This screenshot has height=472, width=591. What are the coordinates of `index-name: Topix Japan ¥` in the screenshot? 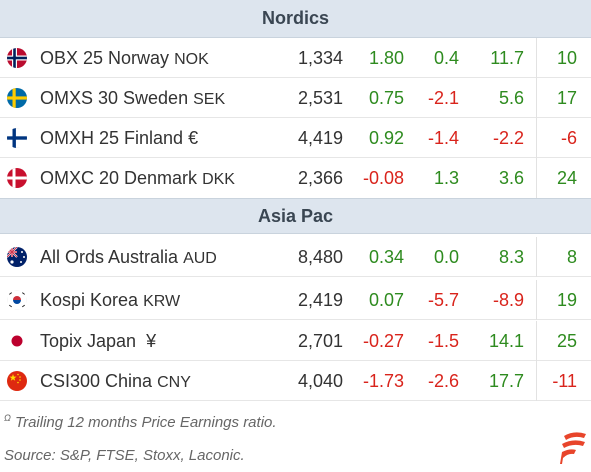 It's located at (98, 341).